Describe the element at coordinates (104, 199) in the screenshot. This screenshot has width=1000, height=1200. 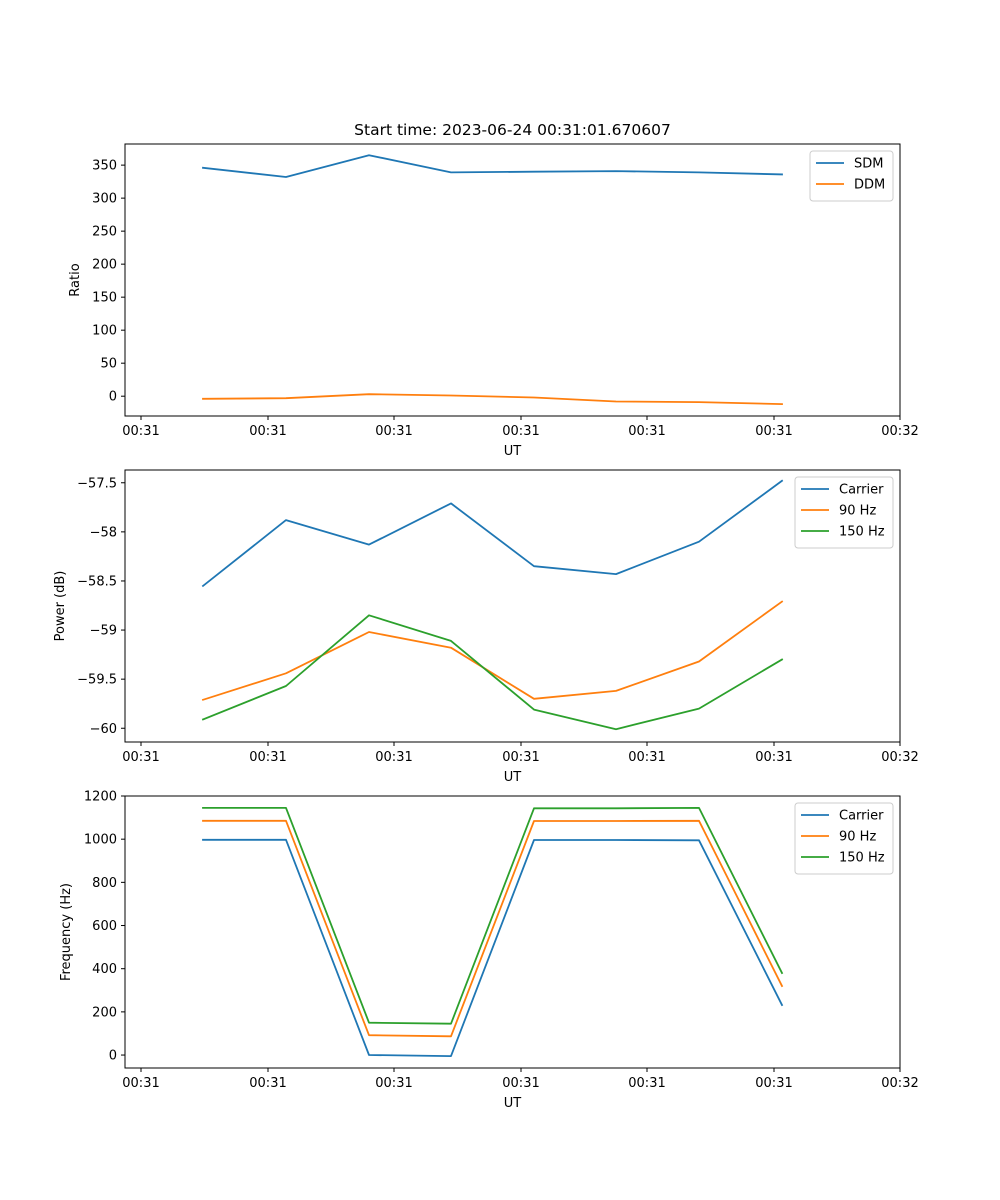
I see `y-tick-label: 300` at that location.